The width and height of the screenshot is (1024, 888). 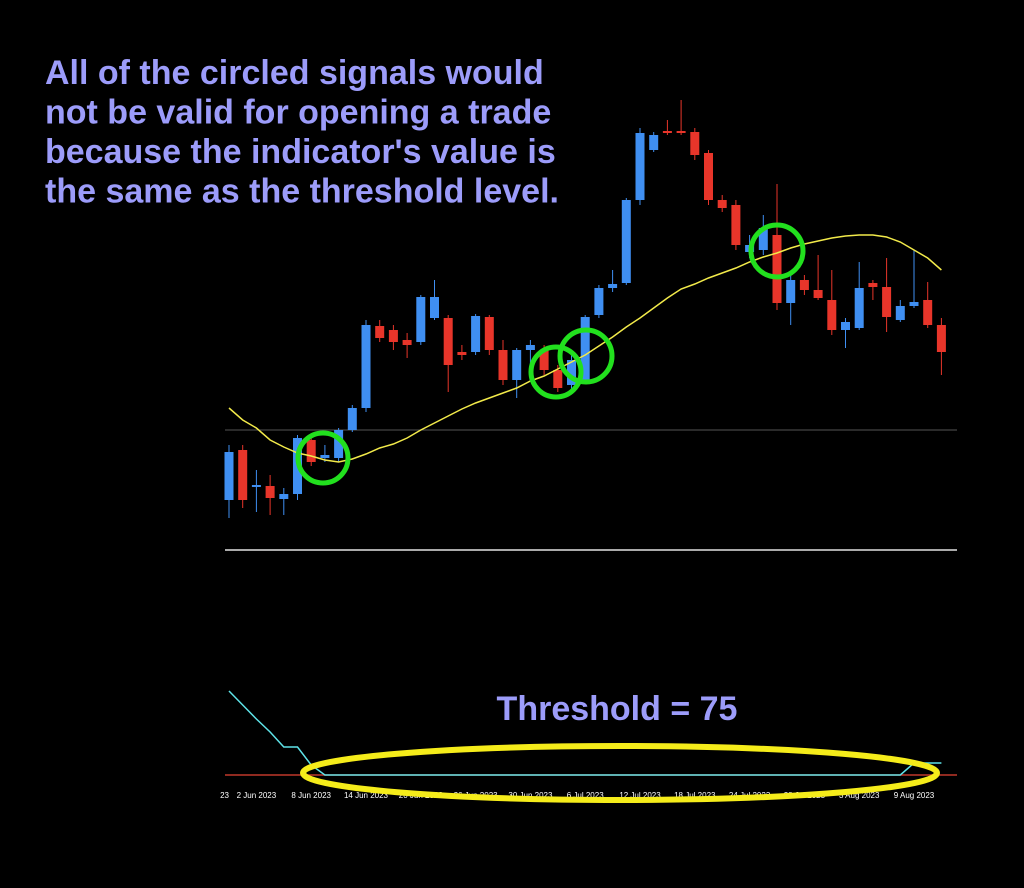 I want to click on signal-circles, so click(x=550, y=354).